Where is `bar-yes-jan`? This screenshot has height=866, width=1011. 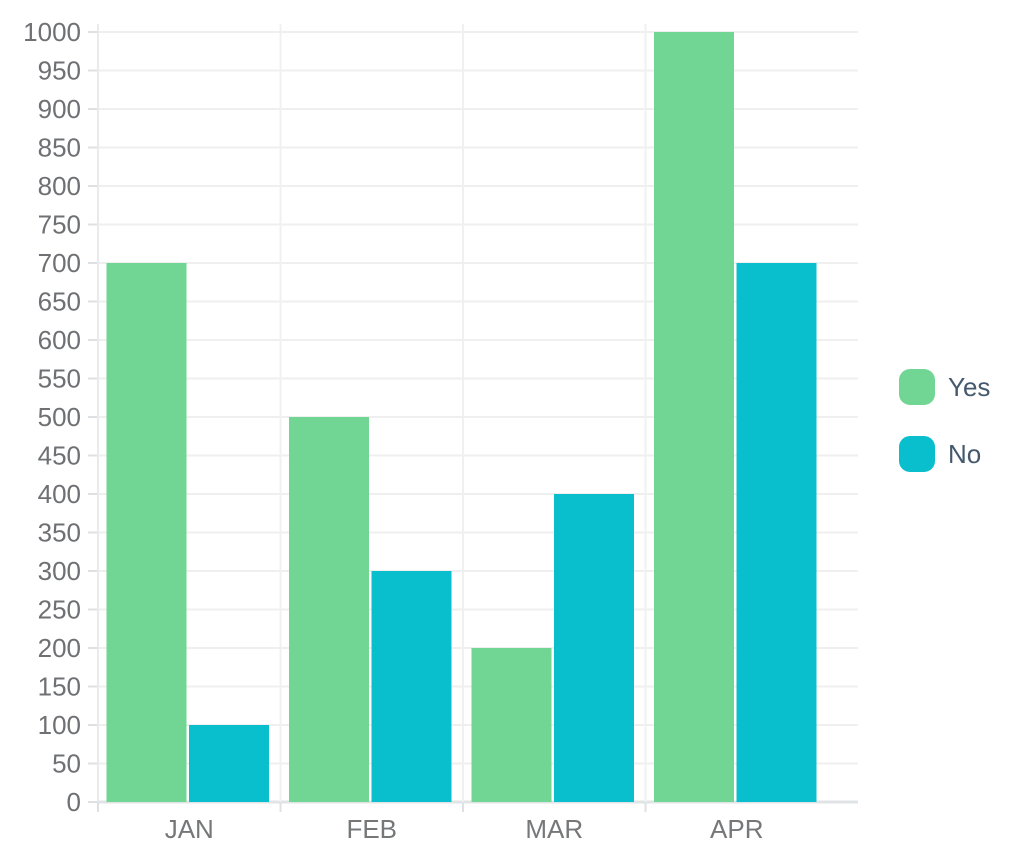 bar-yes-jan is located at coordinates (146, 532).